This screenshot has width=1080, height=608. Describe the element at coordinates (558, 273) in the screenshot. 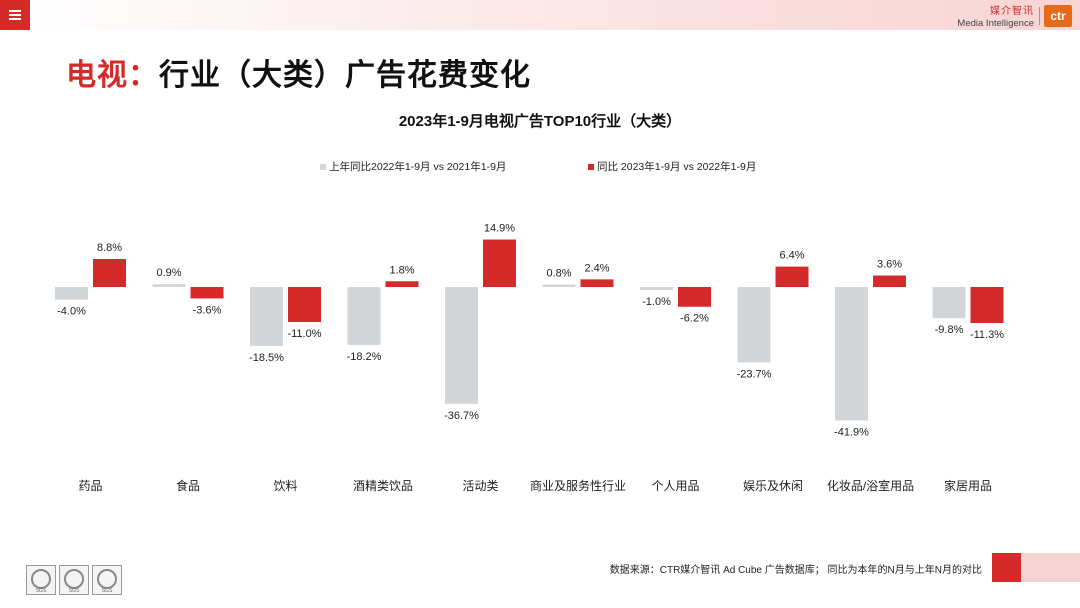

I see `data-label-prev-5: 0.8%` at that location.